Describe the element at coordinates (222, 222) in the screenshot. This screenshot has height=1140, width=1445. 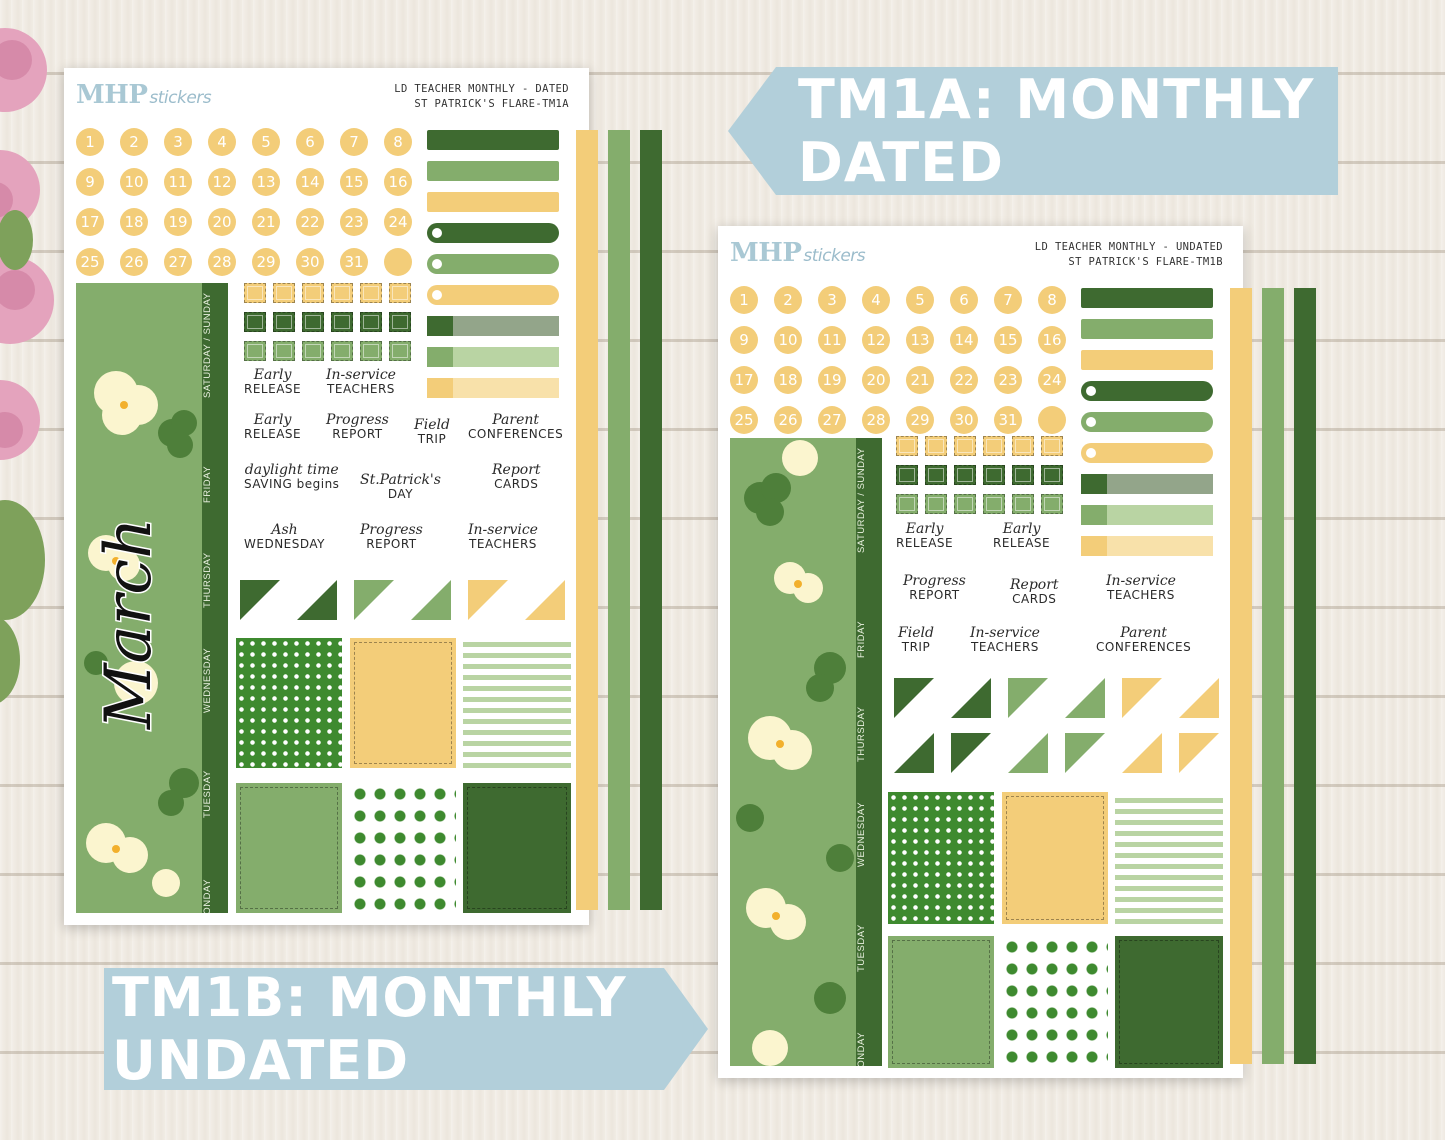
I see `date-dot: 20` at that location.